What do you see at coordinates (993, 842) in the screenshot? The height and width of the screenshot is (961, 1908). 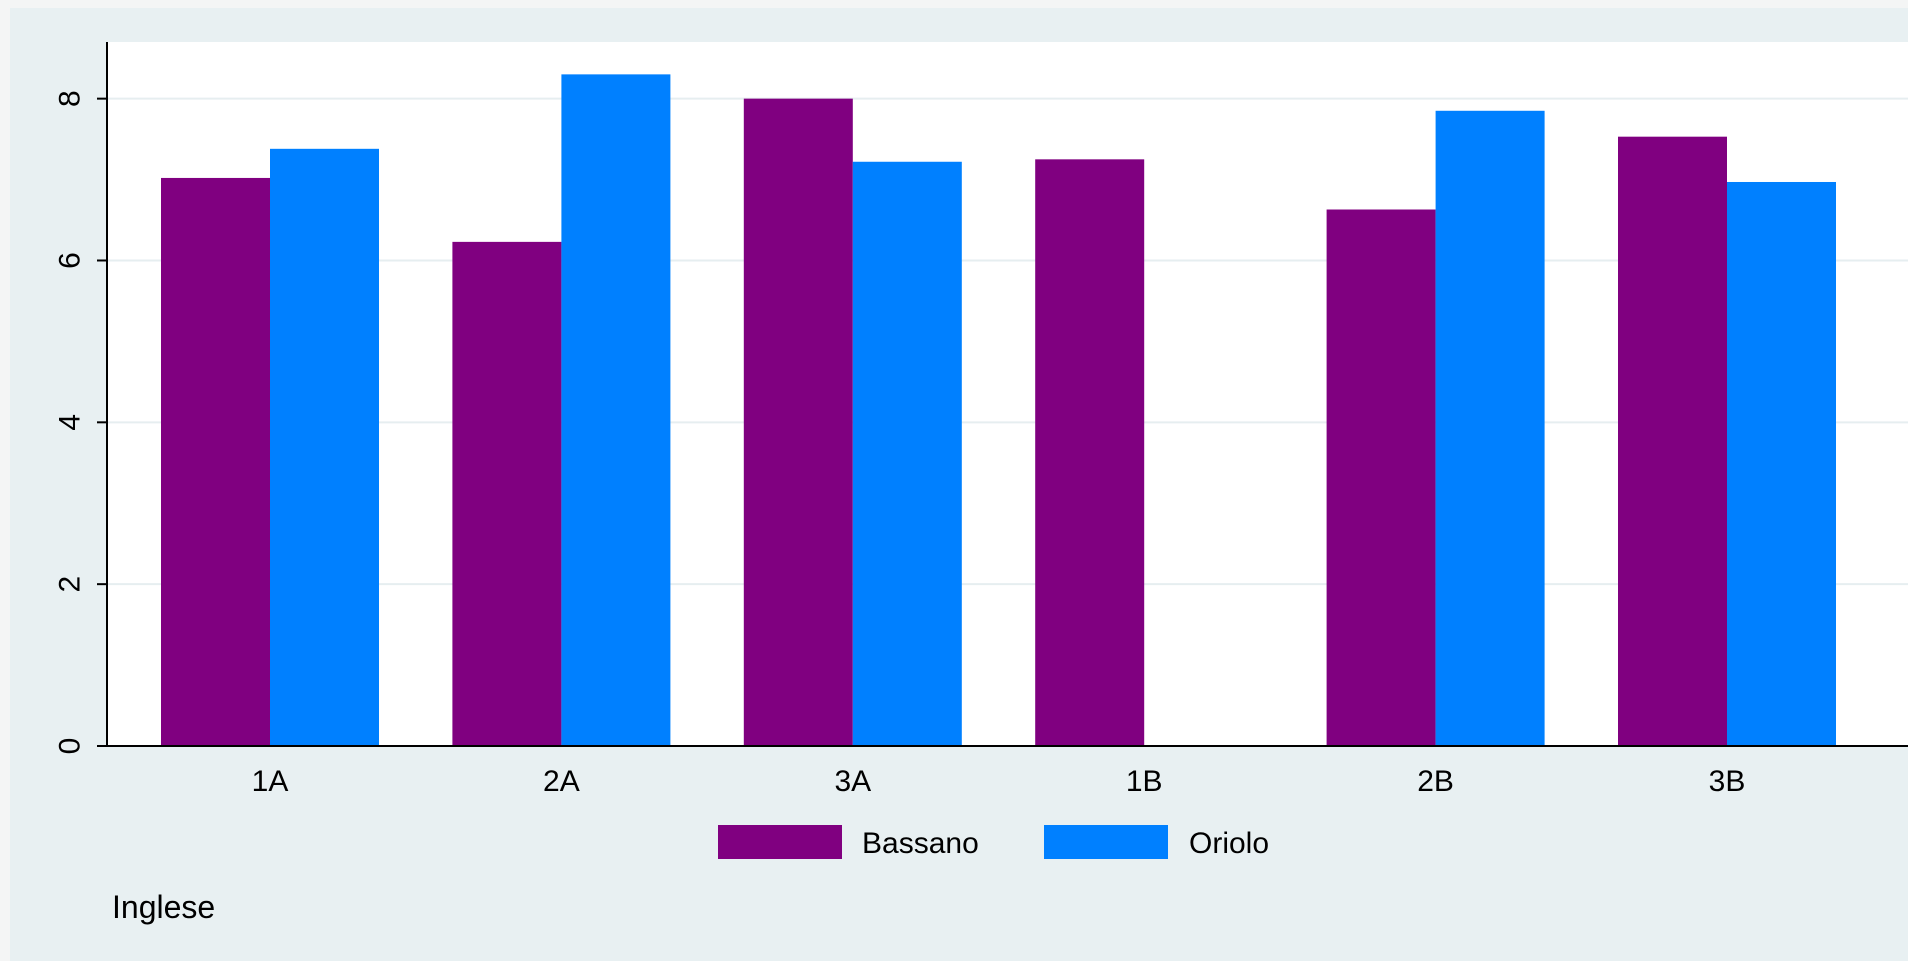 I see `legend: Bassano Oriolo` at bounding box center [993, 842].